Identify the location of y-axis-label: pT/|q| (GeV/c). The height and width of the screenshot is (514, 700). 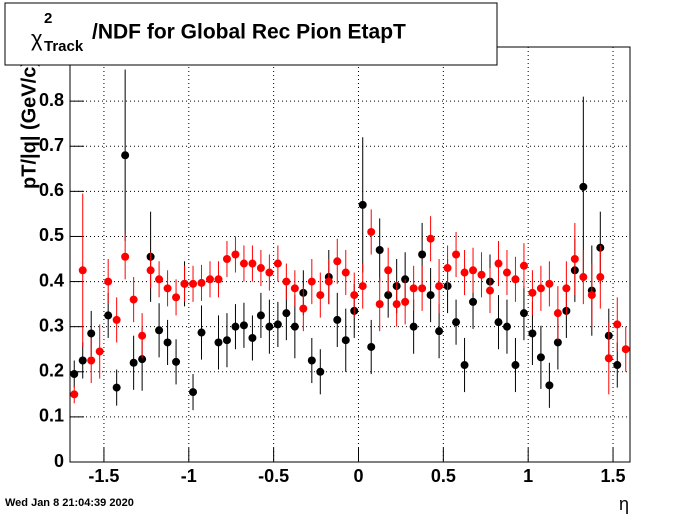
(29, 124).